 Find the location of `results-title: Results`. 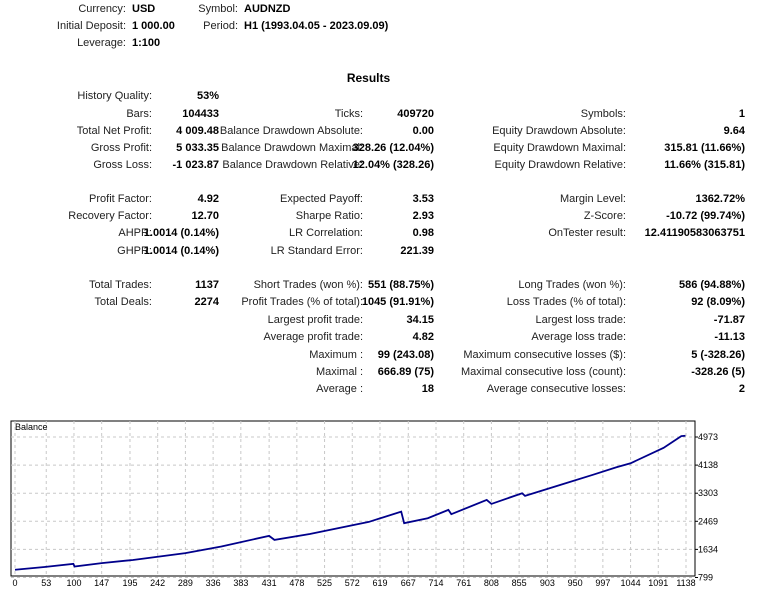

results-title: Results is located at coordinates (368, 78).